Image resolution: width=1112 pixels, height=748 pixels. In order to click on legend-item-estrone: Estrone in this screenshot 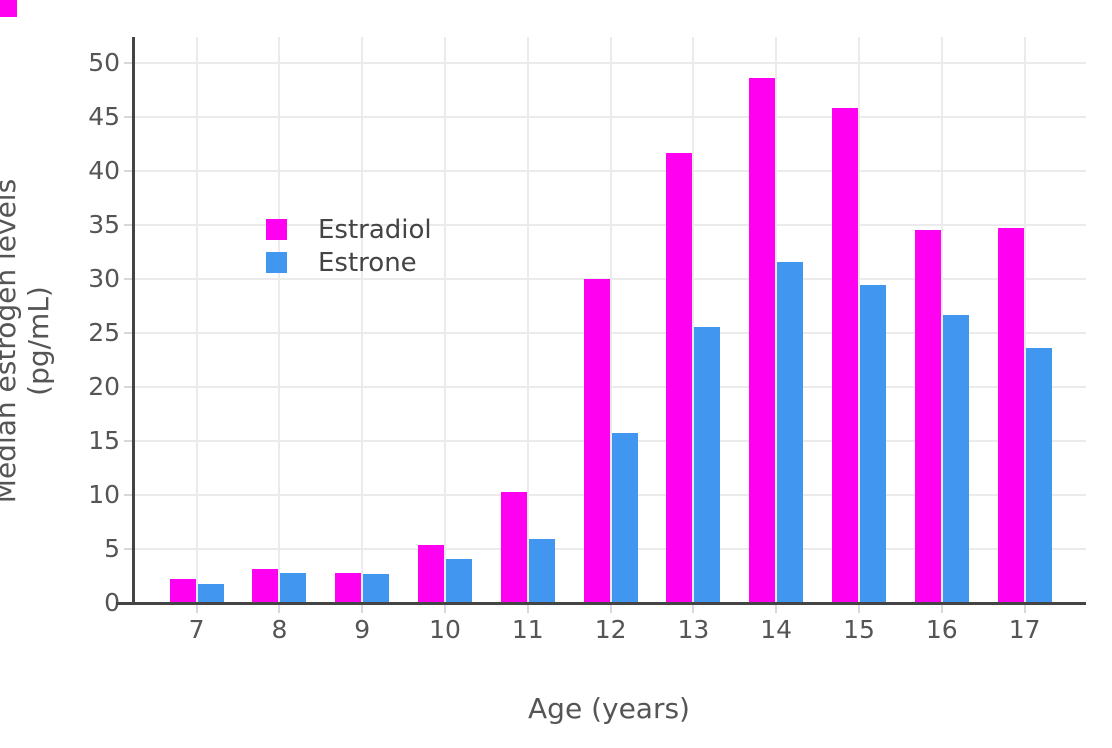, I will do `click(349, 262)`.